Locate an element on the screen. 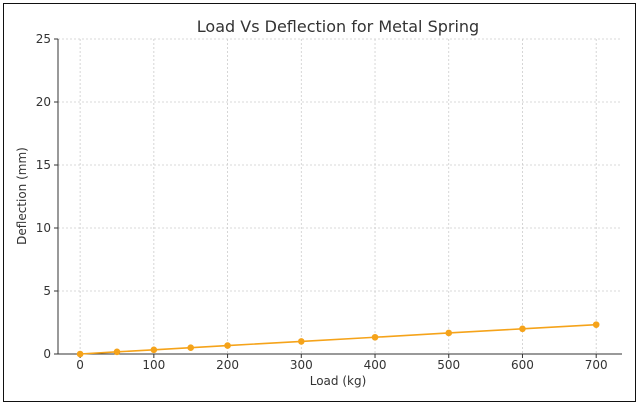  y-tick-label: 25 is located at coordinates (43, 39).